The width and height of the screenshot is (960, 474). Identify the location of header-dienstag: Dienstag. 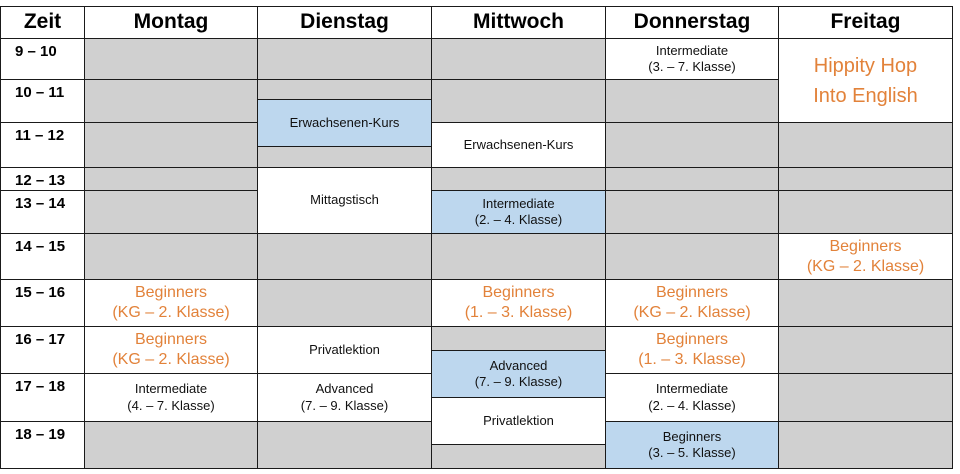
(344, 22).